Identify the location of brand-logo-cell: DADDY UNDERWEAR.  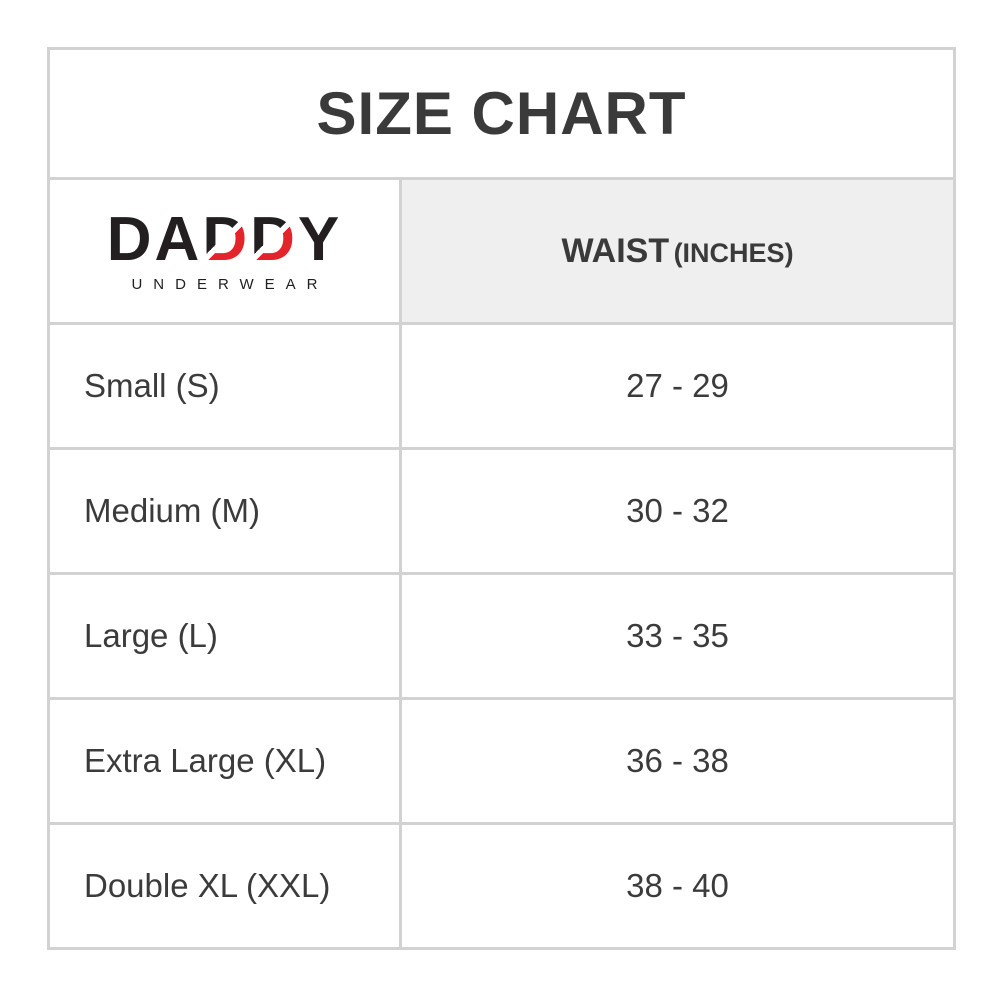
(224, 251).